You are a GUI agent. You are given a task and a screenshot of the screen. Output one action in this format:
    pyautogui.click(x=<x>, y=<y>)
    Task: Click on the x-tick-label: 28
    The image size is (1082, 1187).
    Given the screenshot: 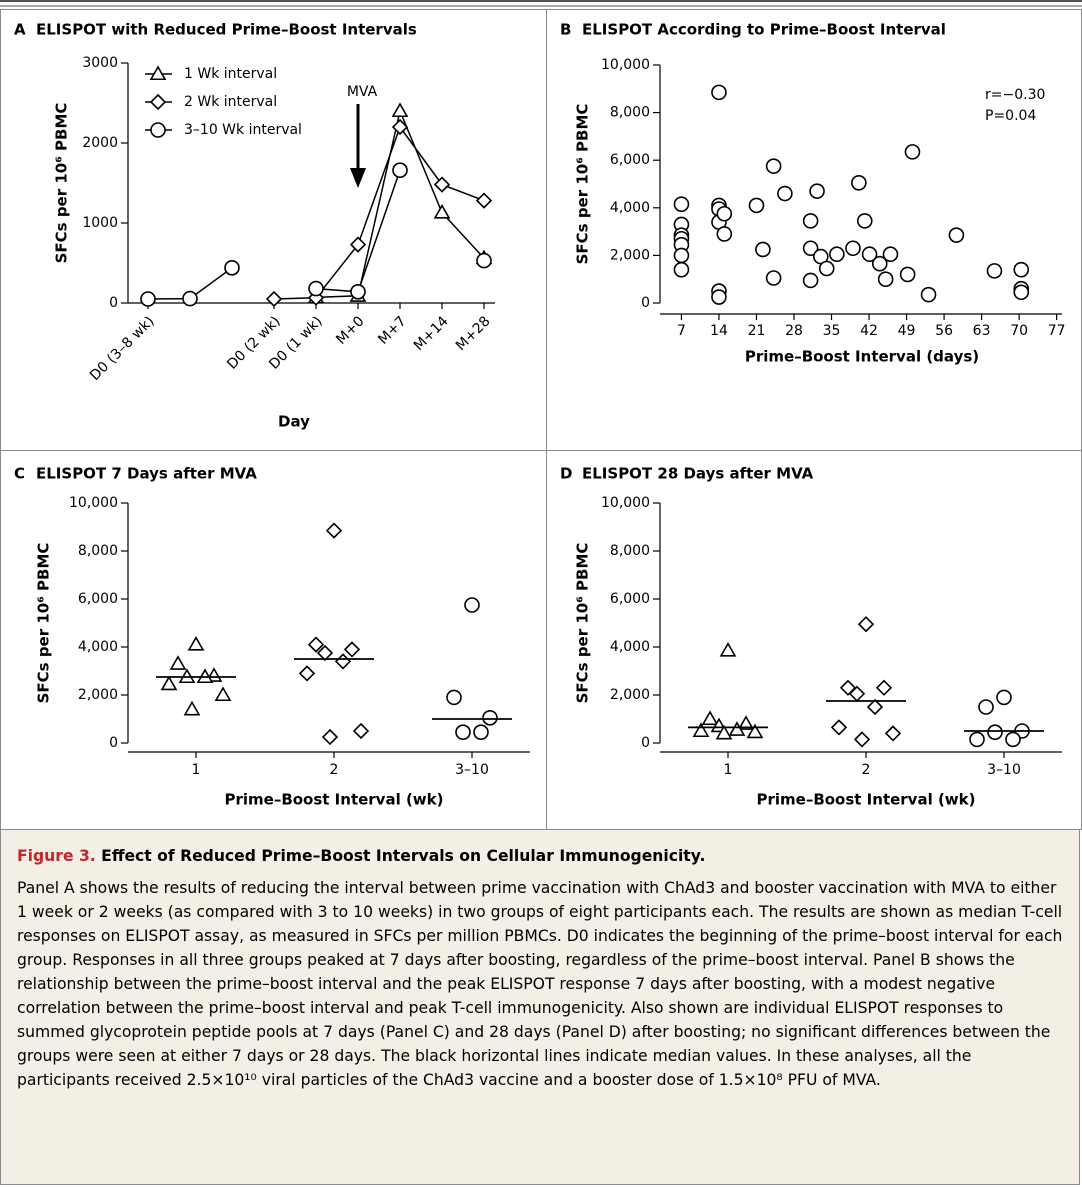 What is the action you would take?
    pyautogui.click(x=794, y=331)
    